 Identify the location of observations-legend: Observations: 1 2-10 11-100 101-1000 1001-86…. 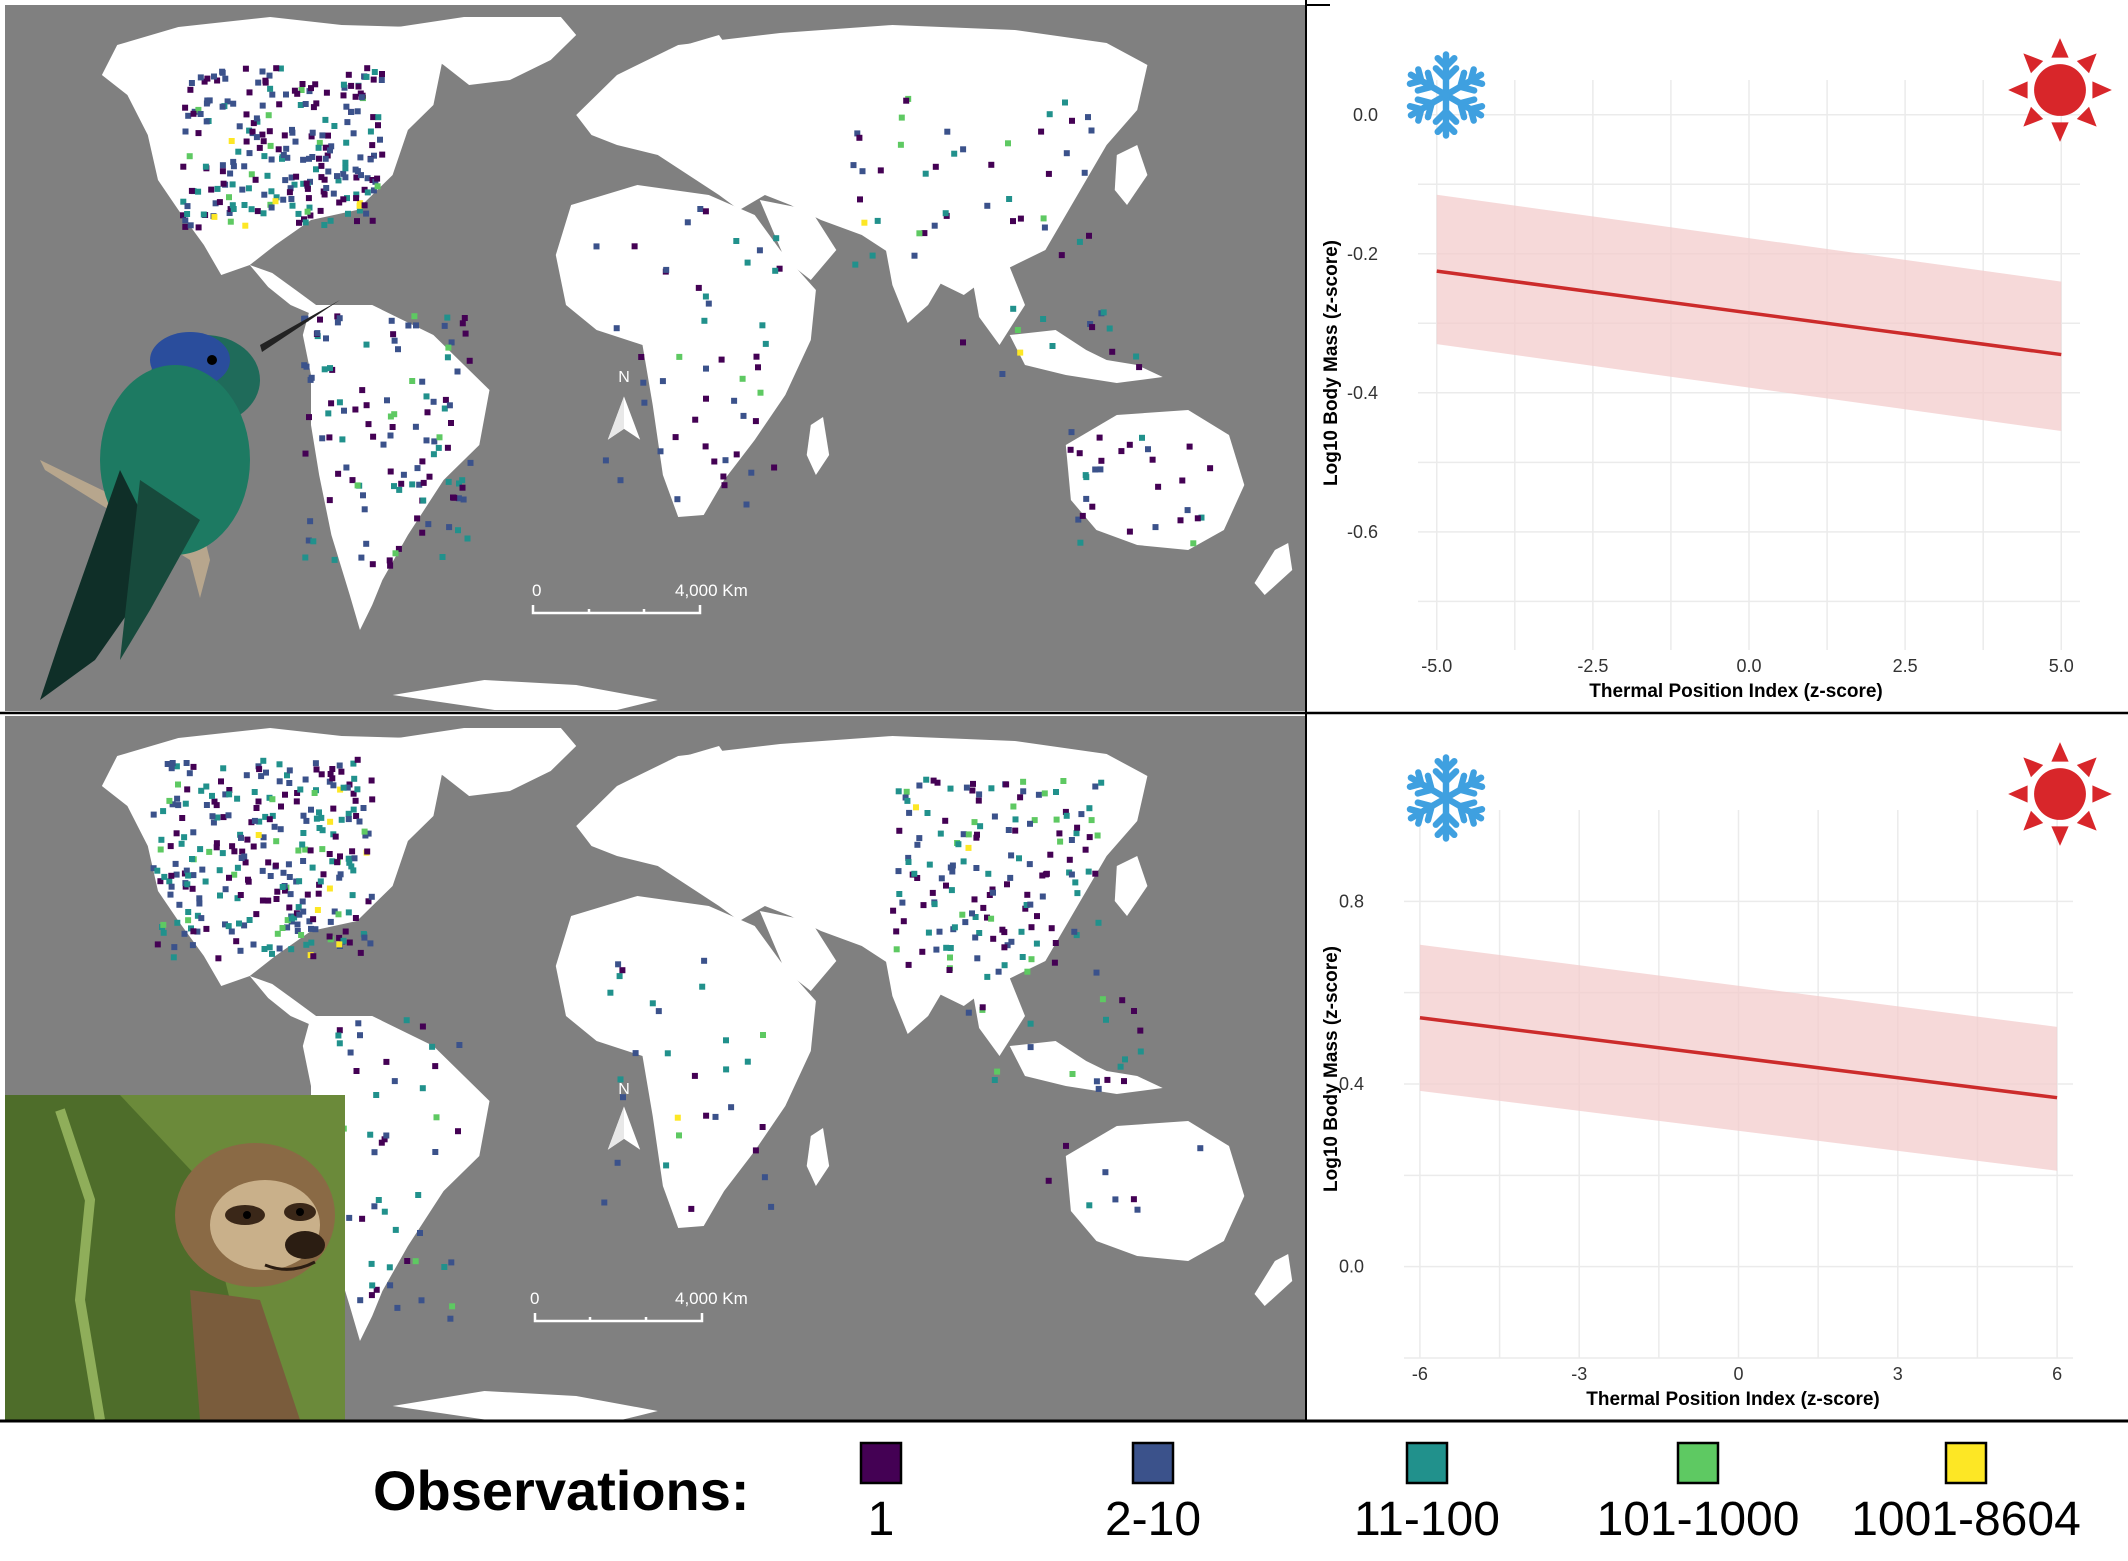
(1227, 1493).